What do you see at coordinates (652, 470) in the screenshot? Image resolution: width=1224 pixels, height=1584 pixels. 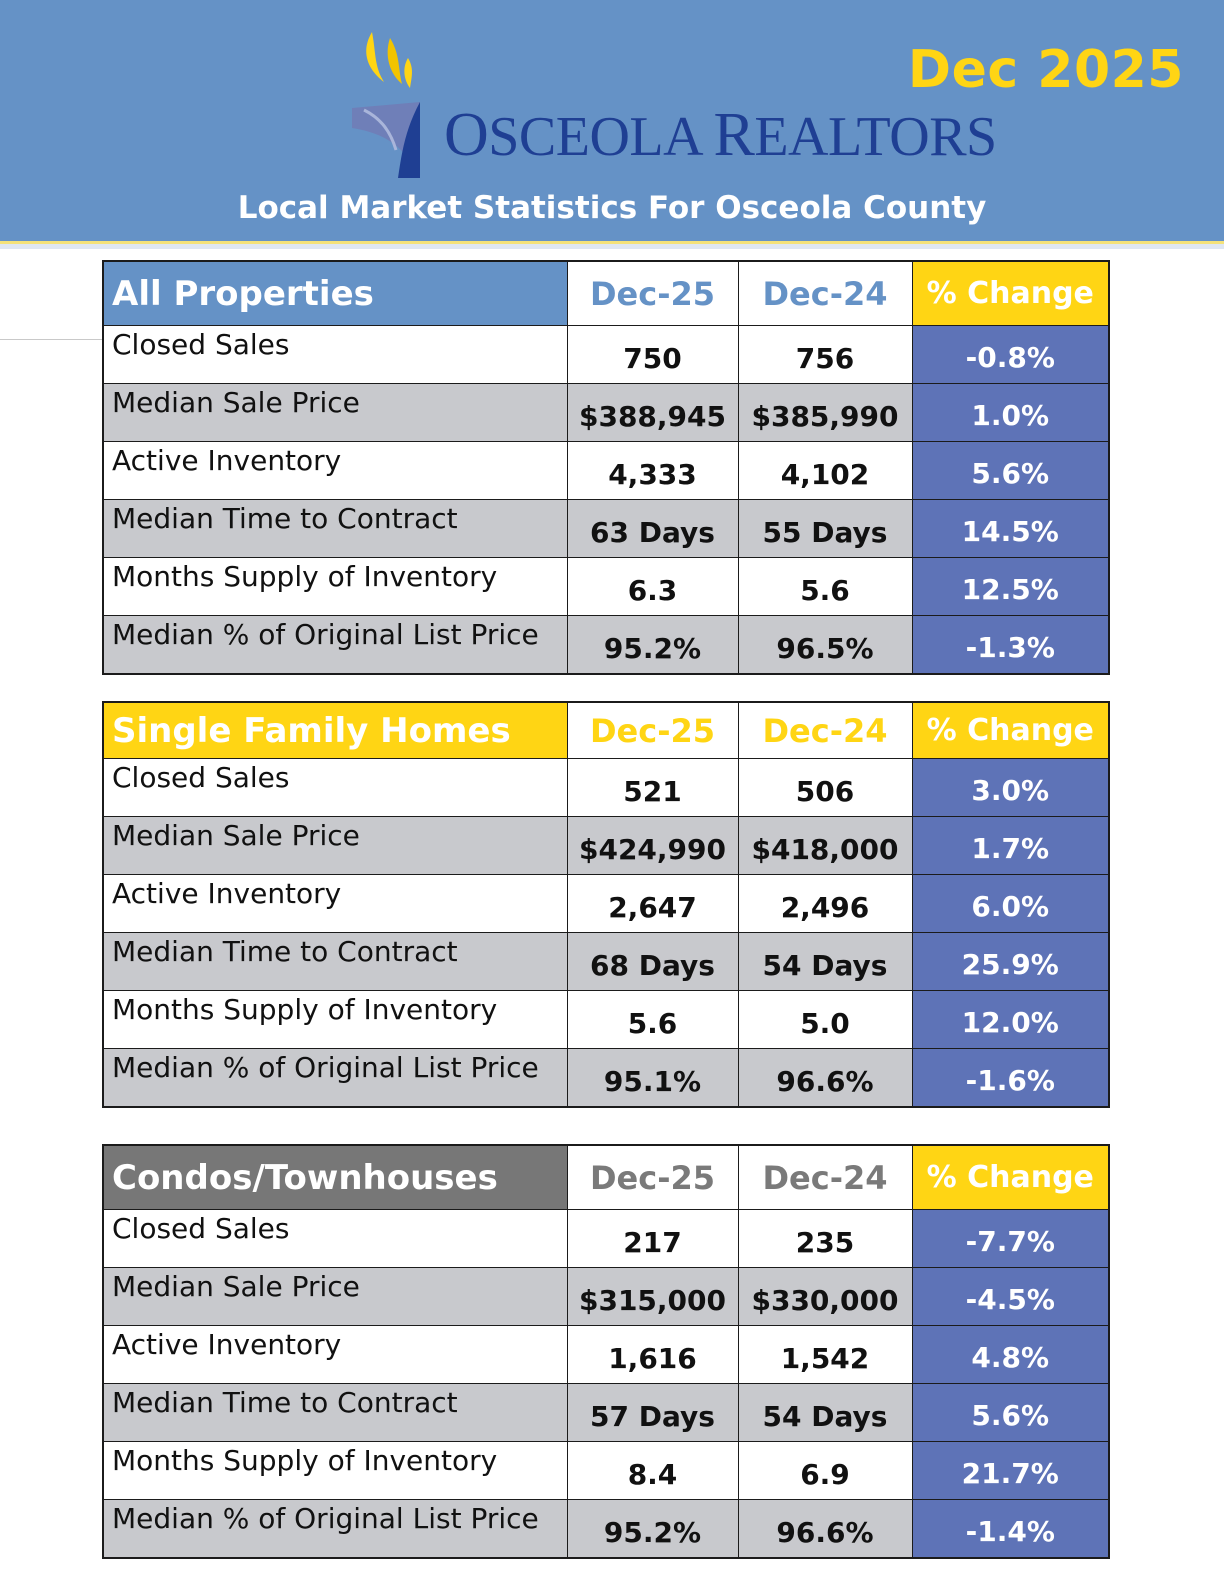 I see `current-value: 4,333` at bounding box center [652, 470].